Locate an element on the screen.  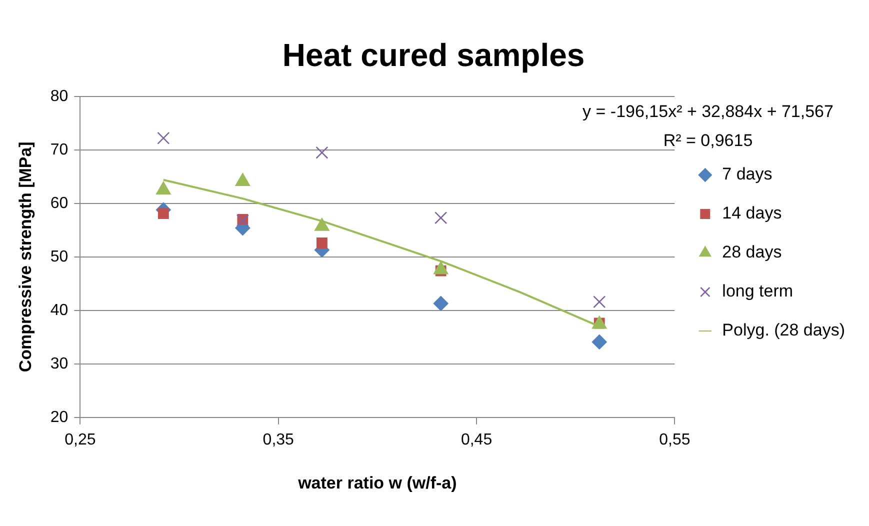
y-tick-label: 20 is located at coordinates (59, 417).